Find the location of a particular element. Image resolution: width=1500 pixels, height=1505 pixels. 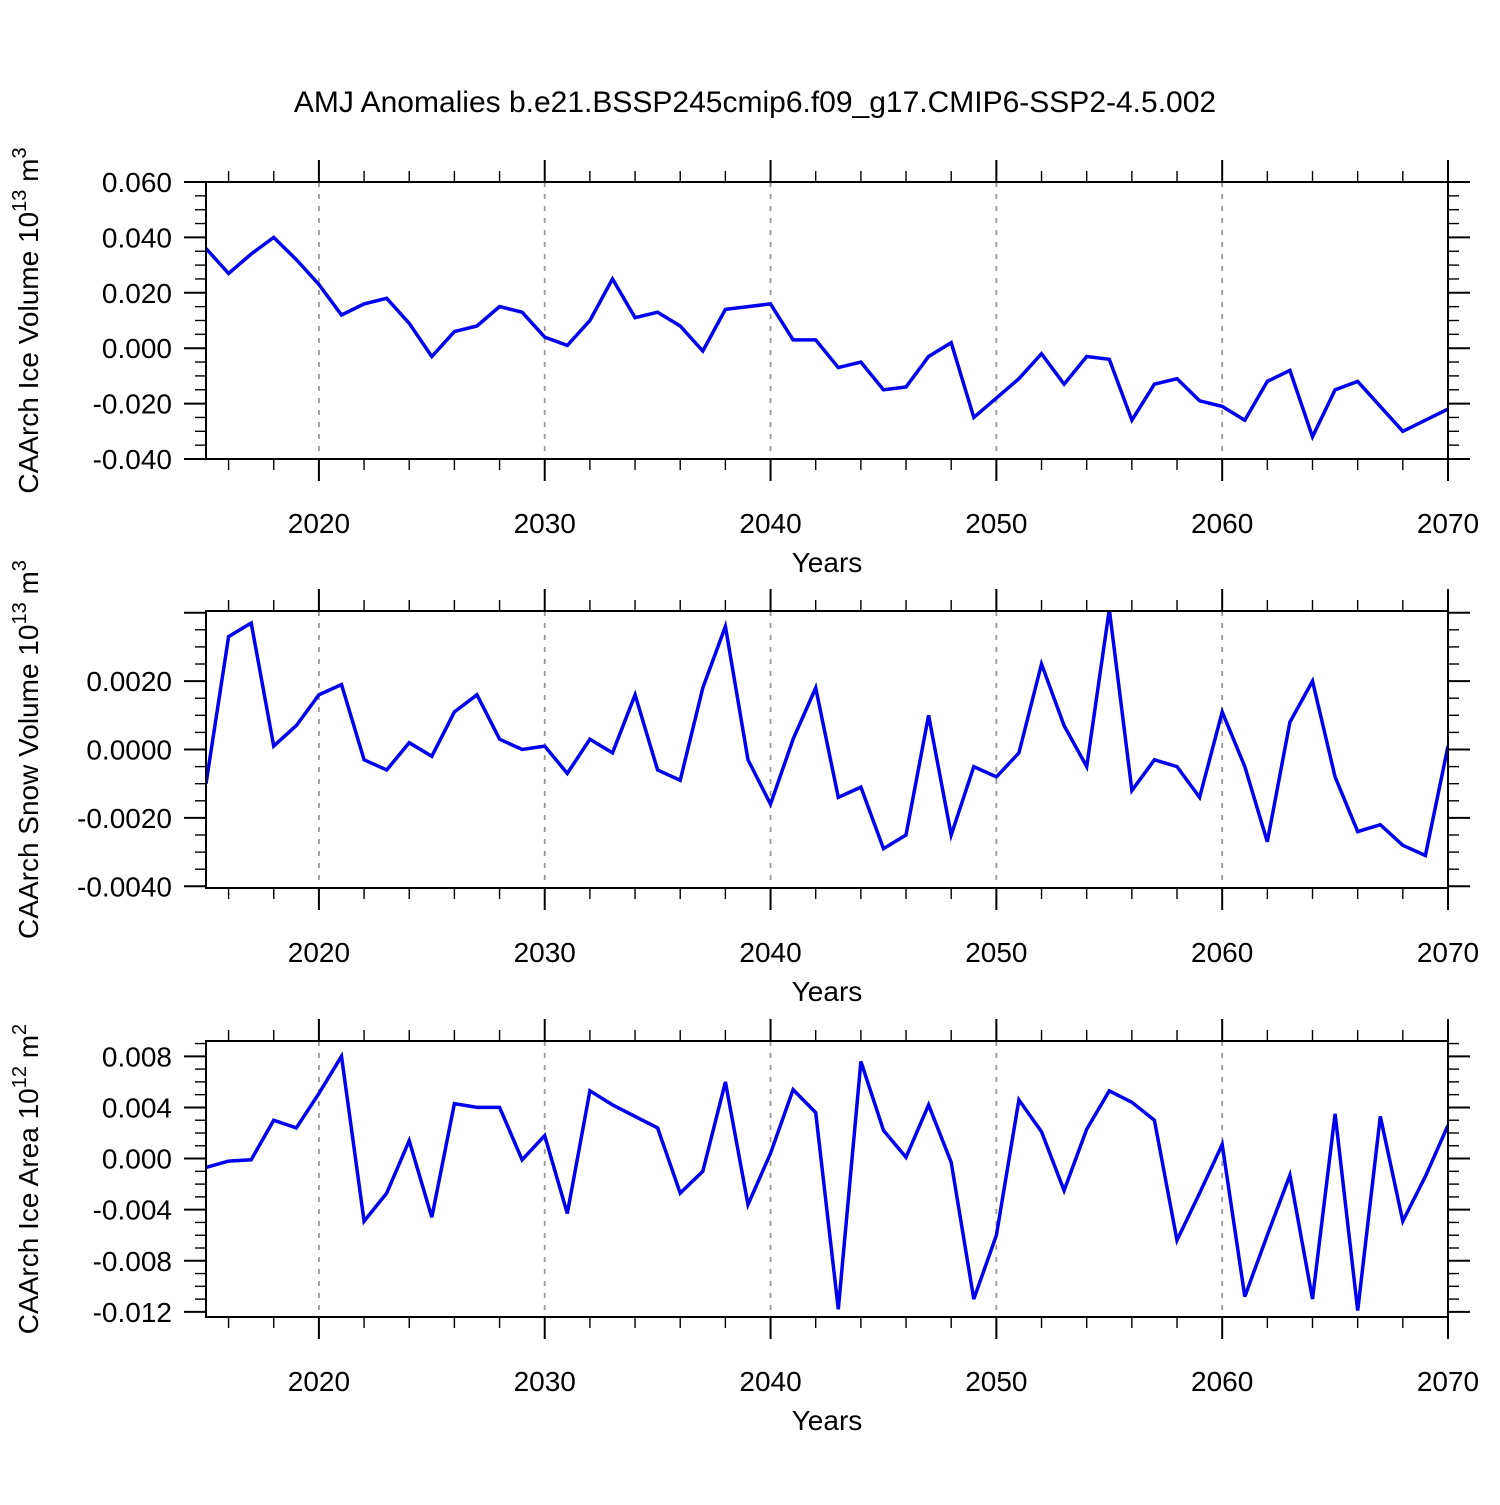

y-tick-label: -0.0020 is located at coordinates (124, 818).